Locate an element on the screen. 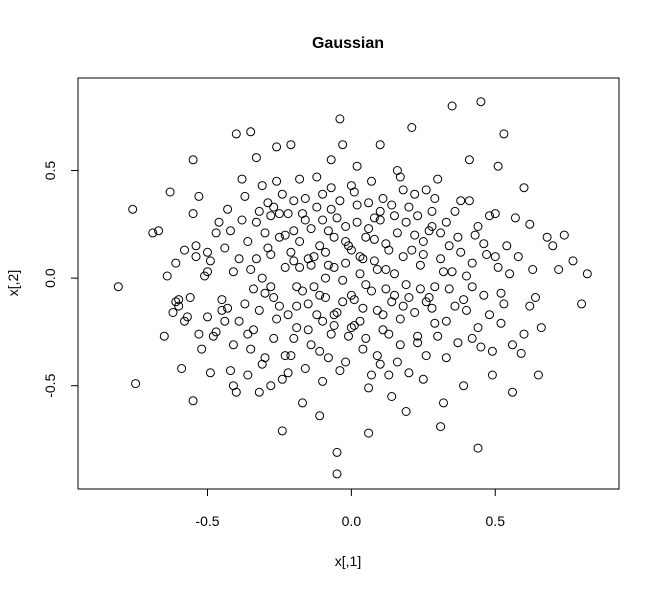 The width and height of the screenshot is (659, 589). x-tick-label: 0.5 is located at coordinates (496, 521).